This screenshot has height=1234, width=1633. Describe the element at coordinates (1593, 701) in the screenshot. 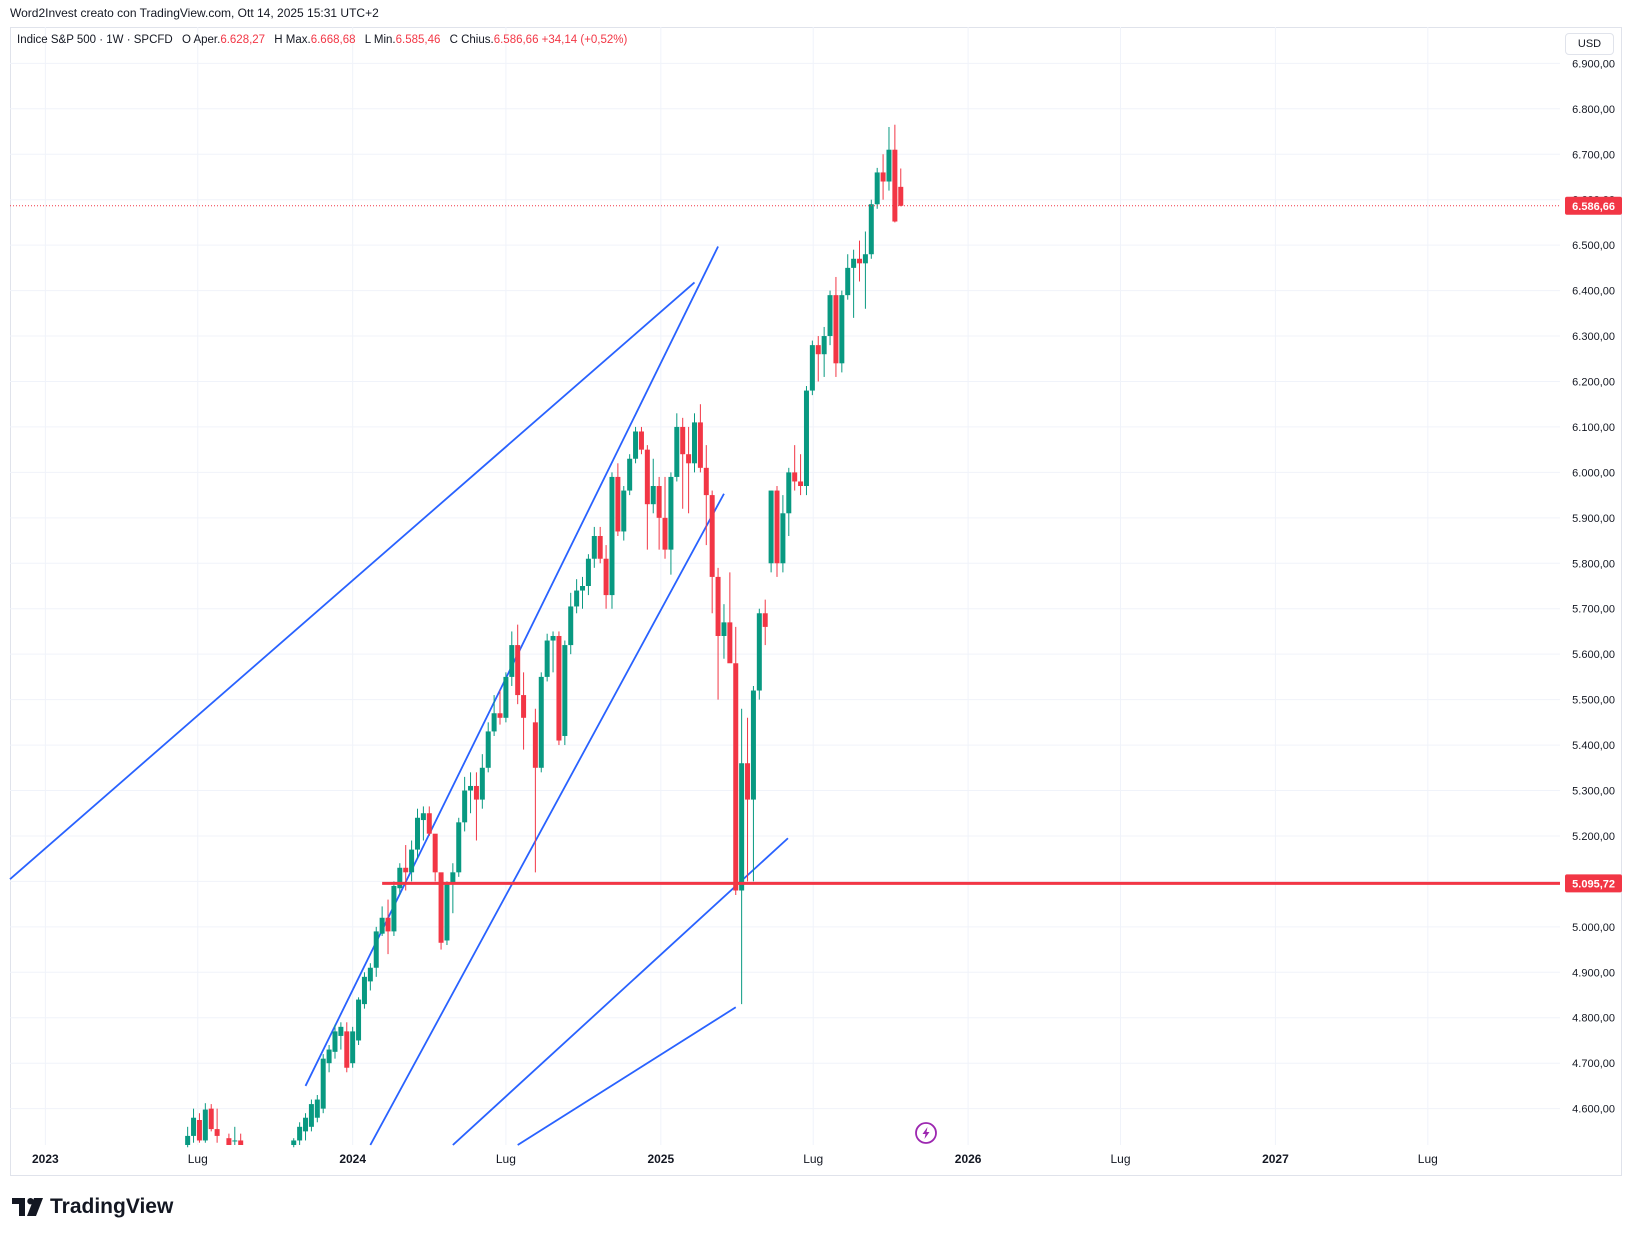

I see `price-tick-label: 5.500,00` at that location.